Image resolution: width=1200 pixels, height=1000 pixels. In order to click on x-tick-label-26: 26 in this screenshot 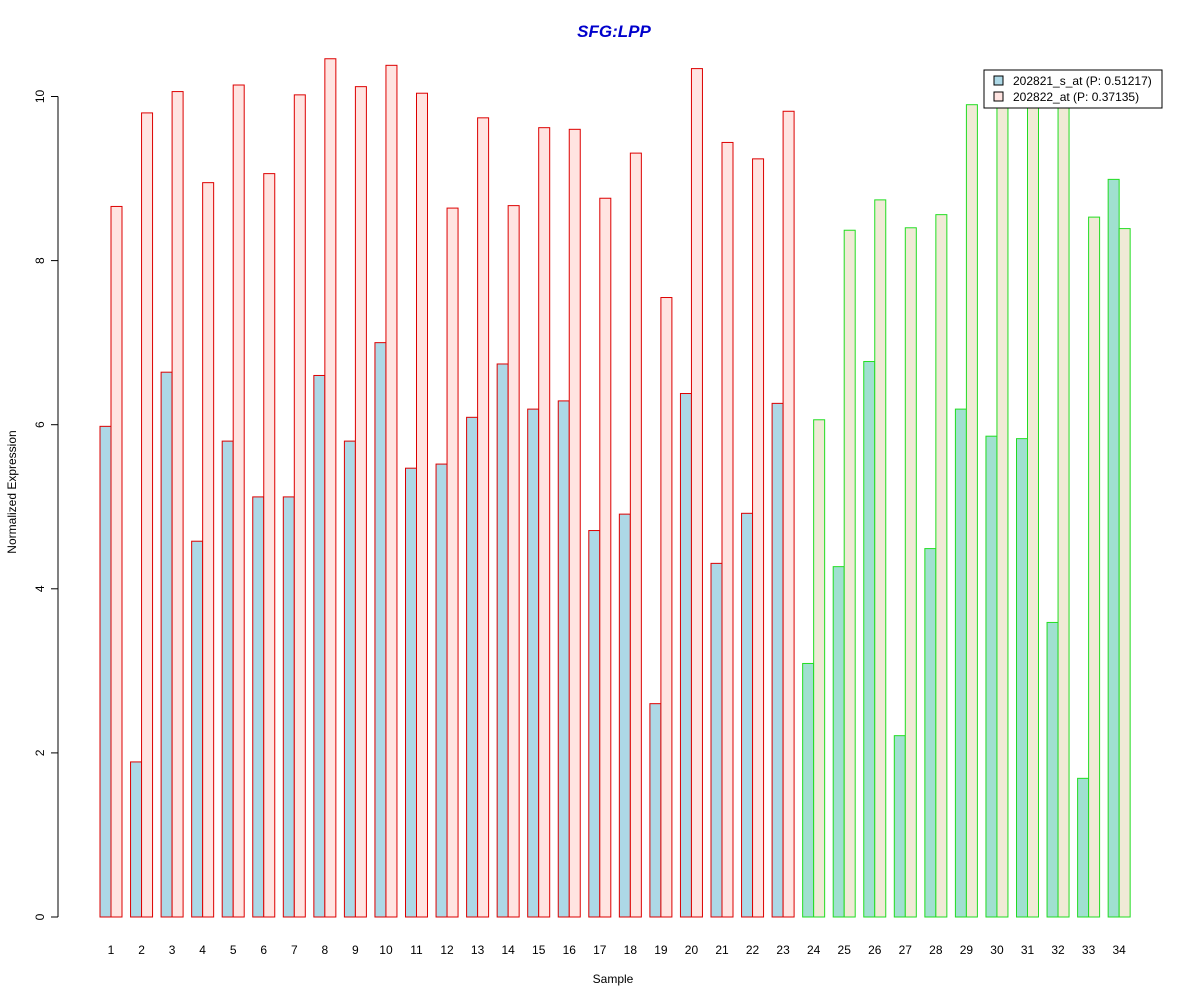, I will do `click(875, 950)`.